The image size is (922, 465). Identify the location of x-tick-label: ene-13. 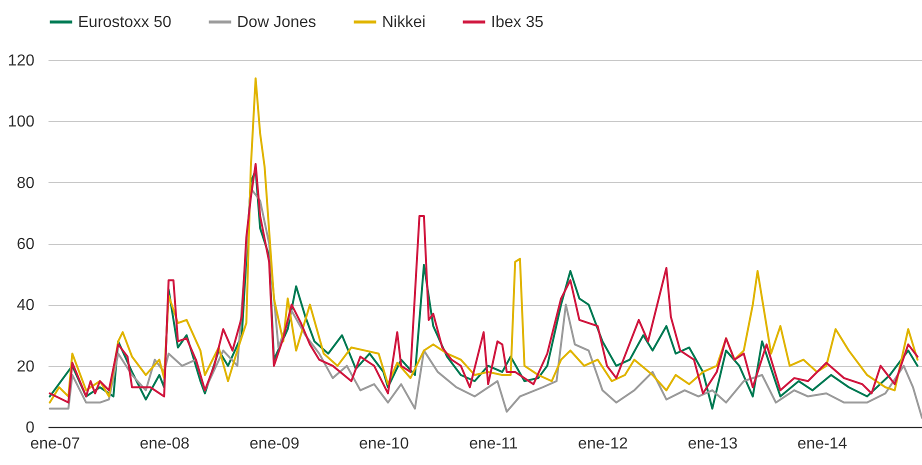
(713, 444).